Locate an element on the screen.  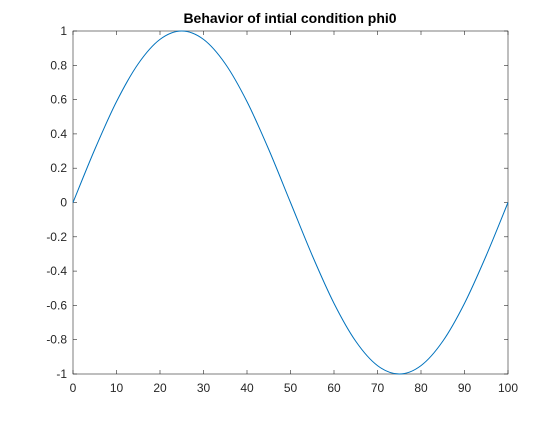
y-tick-label: -0.4 is located at coordinates (56, 271).